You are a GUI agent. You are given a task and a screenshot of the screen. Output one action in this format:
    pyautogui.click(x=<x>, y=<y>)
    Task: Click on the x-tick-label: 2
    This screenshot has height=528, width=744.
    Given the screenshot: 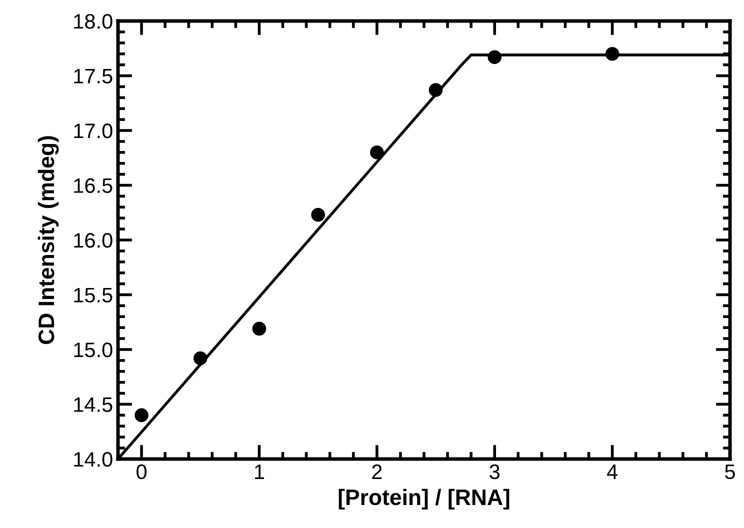 What is the action you would take?
    pyautogui.click(x=377, y=471)
    